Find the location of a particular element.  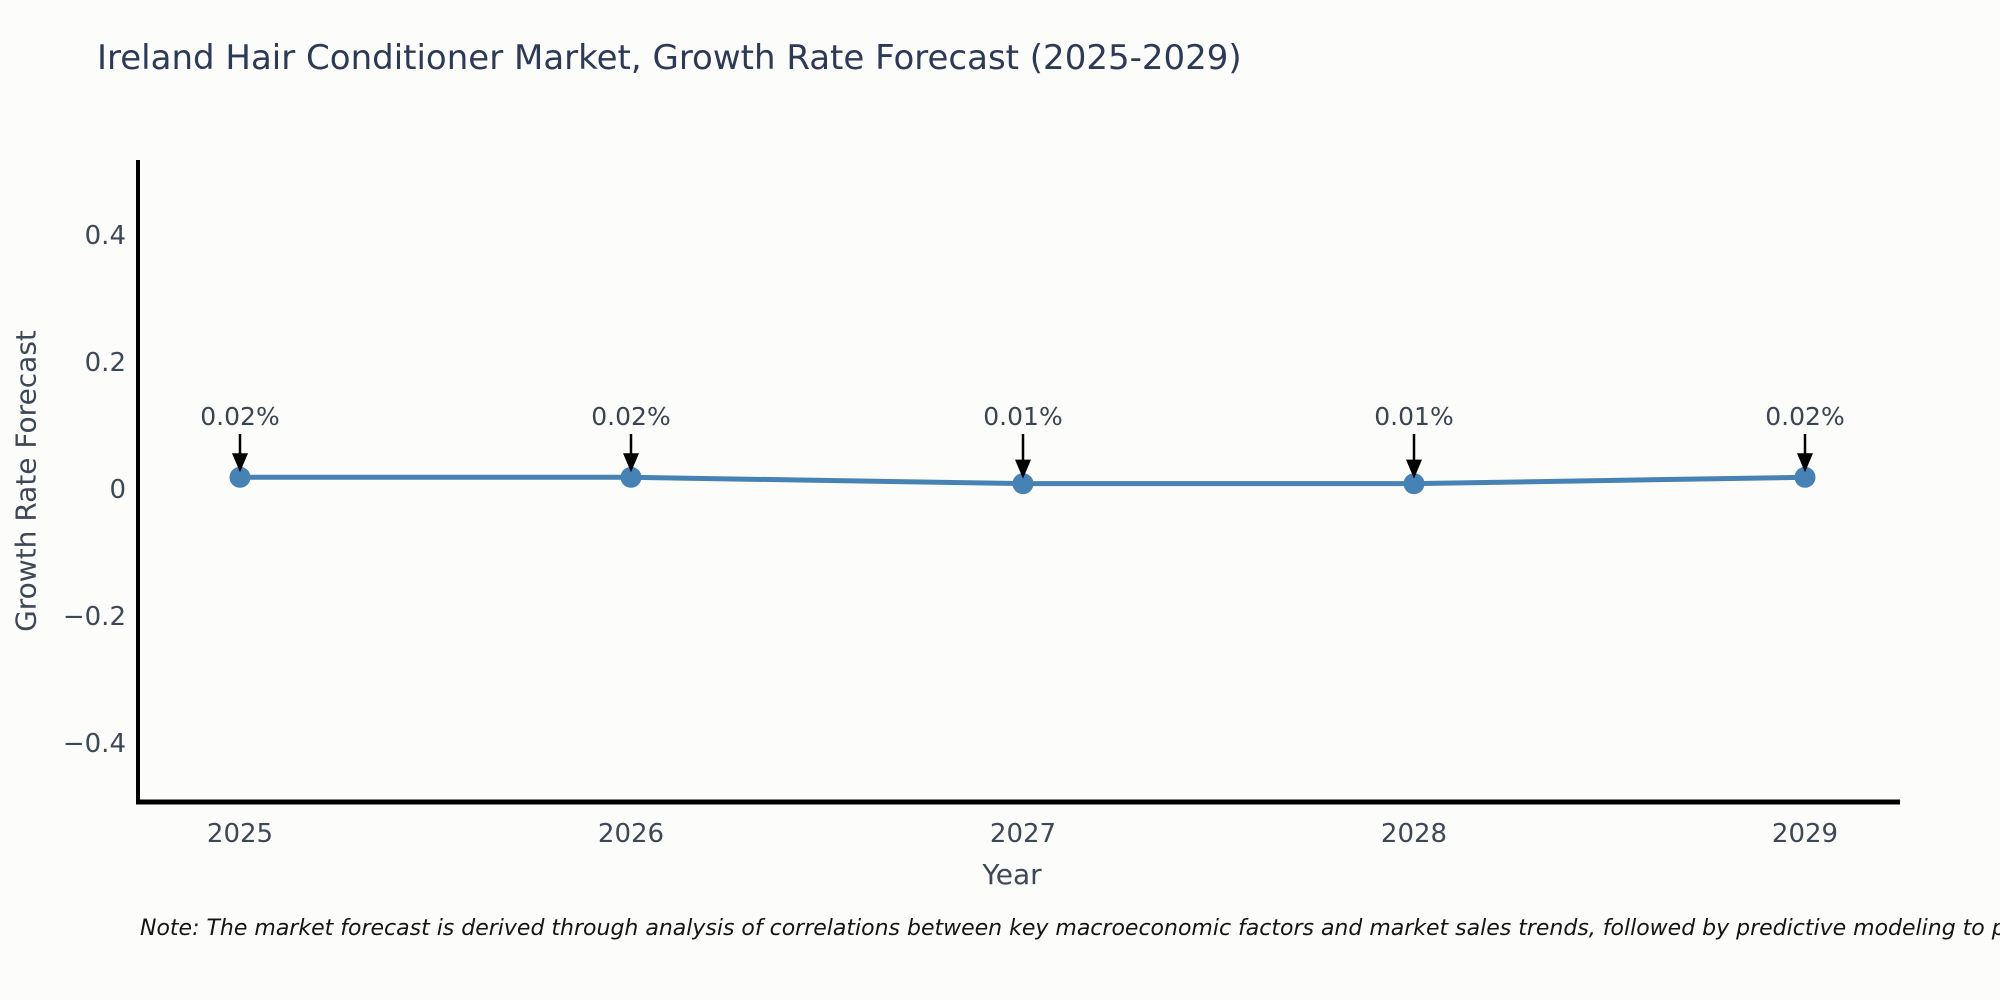

x-tick-label-2029: 2029 is located at coordinates (1805, 834).